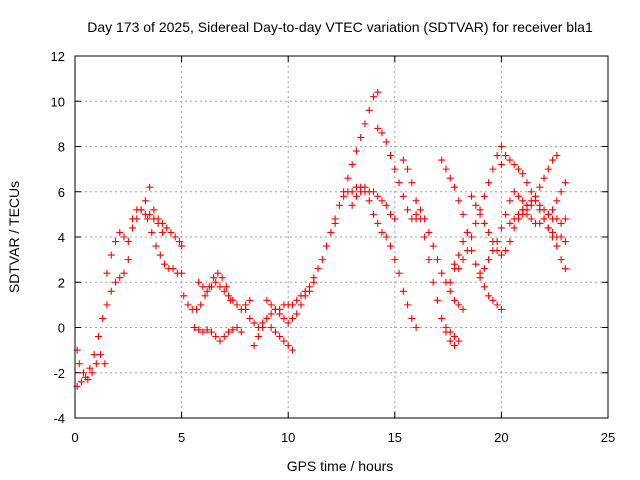 The width and height of the screenshot is (640, 480). I want to click on x-tick-label: 20, so click(501, 437).